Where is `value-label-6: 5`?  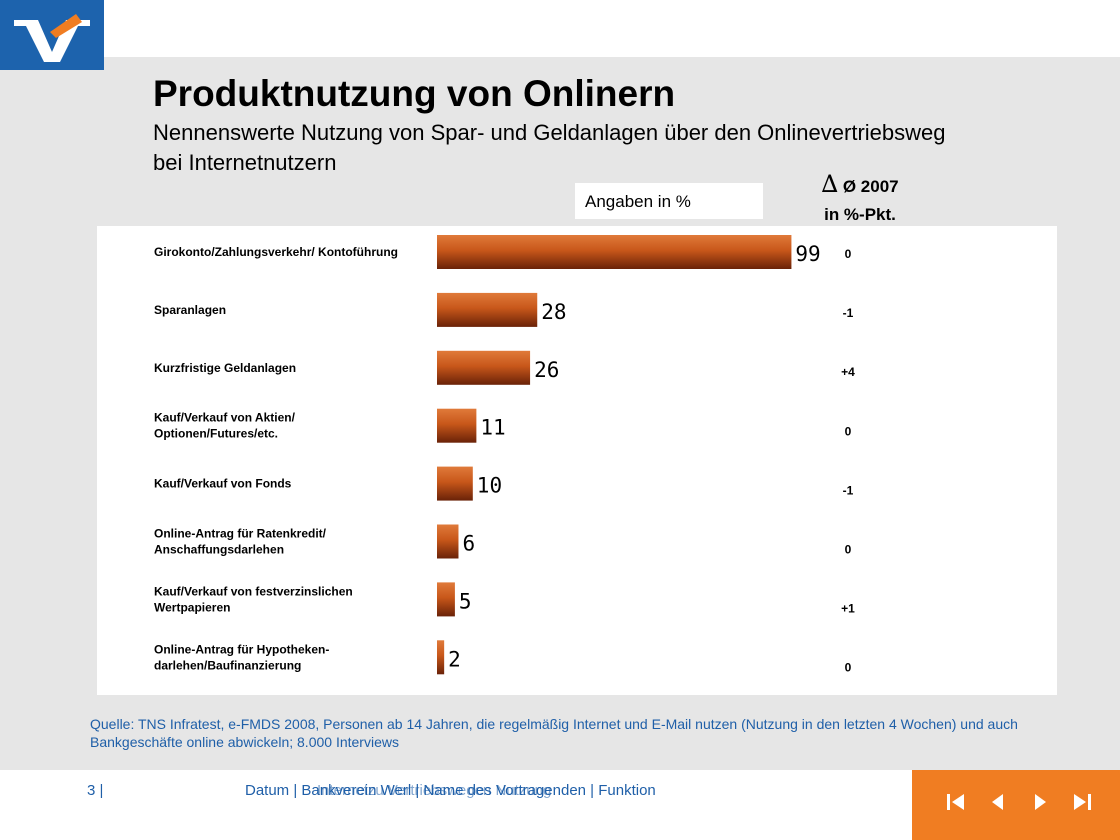 value-label-6: 5 is located at coordinates (465, 601).